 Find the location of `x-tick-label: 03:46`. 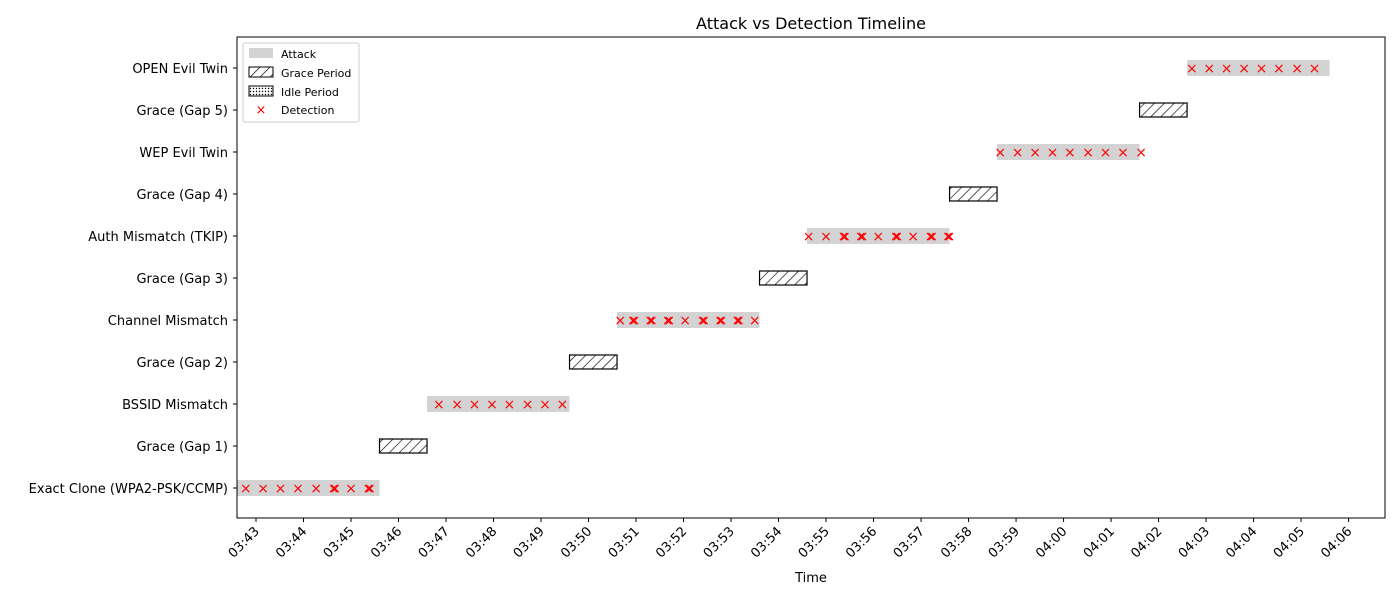

x-tick-label: 03:46 is located at coordinates (386, 542).